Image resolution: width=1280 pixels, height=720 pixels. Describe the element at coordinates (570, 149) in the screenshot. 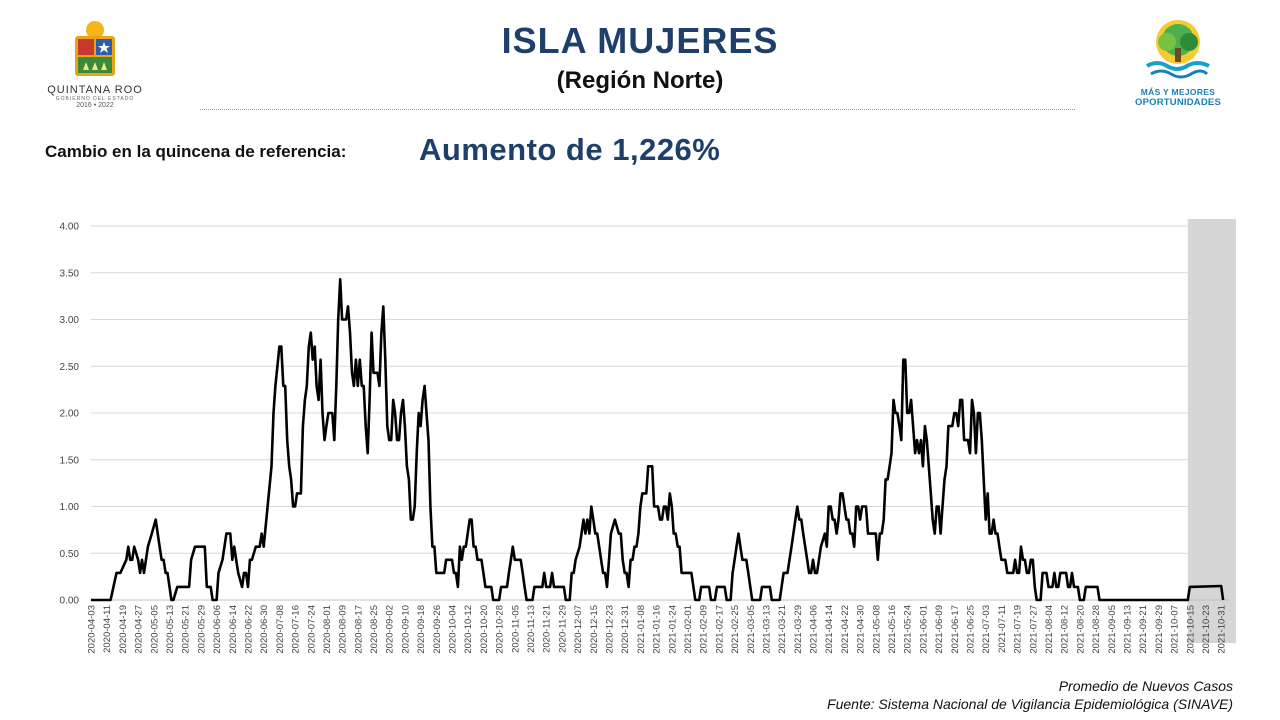

I see `reference-value: Aumento de 1,226%` at that location.